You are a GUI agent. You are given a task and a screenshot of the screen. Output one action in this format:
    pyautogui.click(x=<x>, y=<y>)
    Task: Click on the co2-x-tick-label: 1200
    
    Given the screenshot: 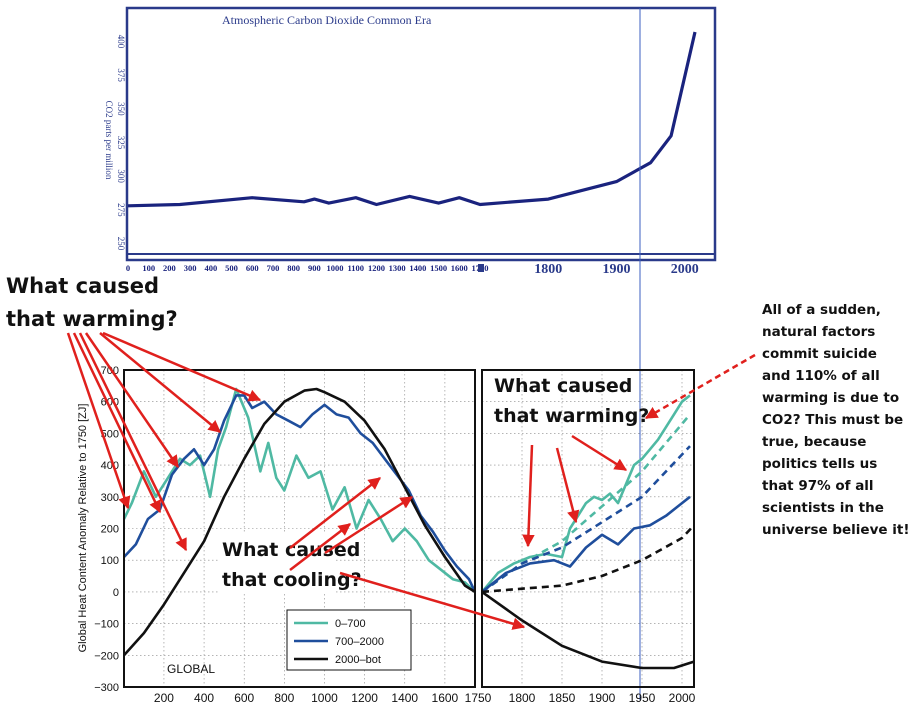 What is the action you would take?
    pyautogui.click(x=376, y=268)
    